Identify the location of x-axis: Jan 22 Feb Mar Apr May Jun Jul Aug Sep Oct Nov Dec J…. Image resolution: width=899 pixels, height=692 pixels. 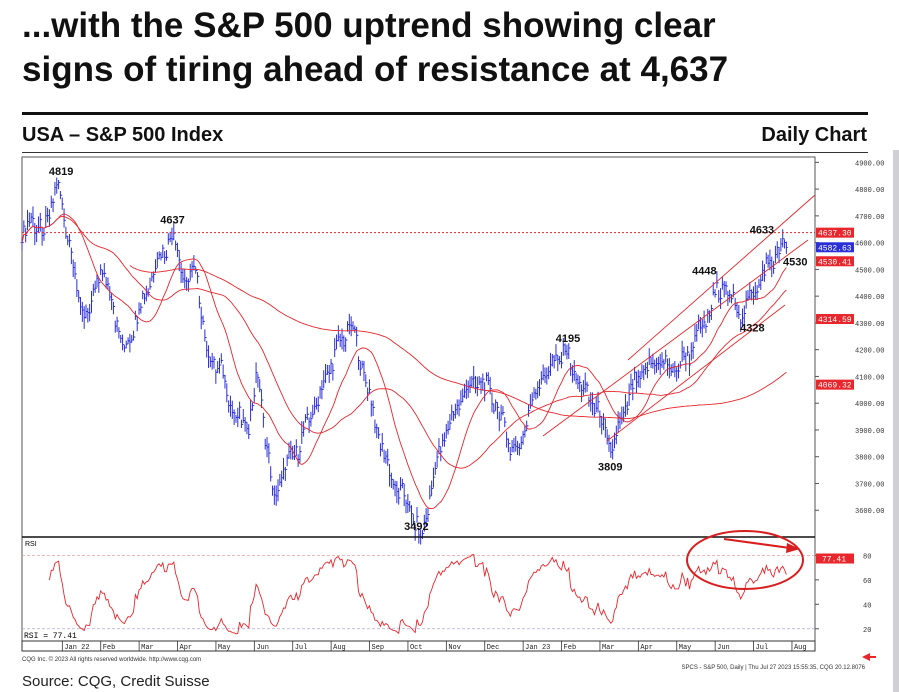
(418, 646).